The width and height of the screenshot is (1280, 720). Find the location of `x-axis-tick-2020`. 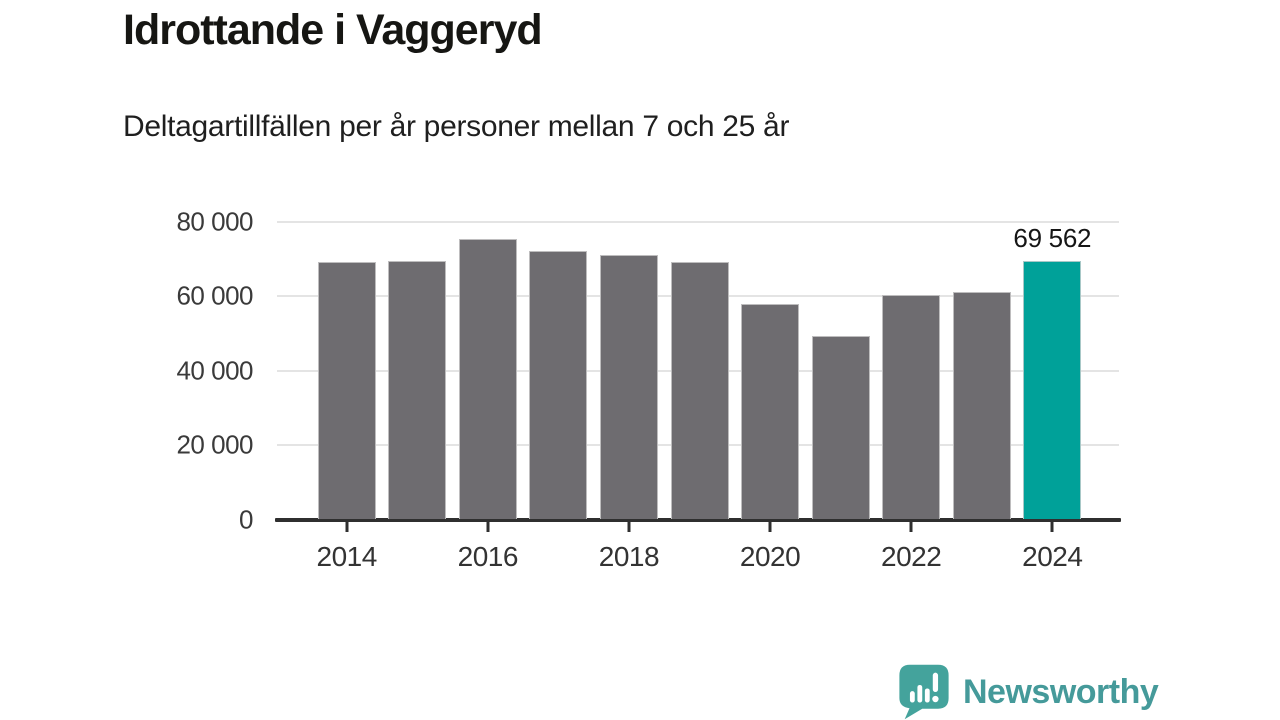

x-axis-tick-2020 is located at coordinates (770, 527).